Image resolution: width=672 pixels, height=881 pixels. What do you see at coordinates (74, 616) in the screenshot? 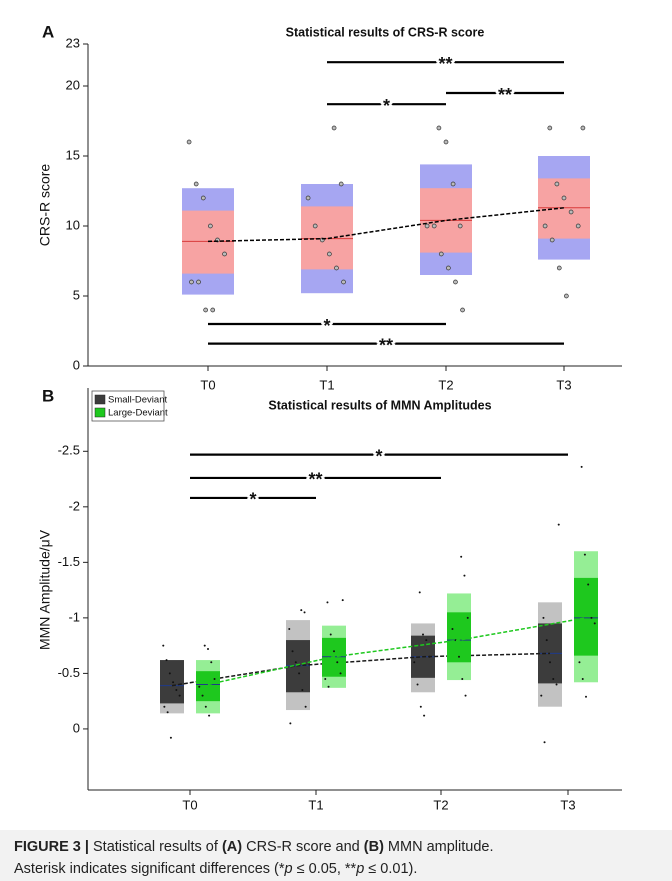
I see `y-tick-label: -1` at bounding box center [74, 616].